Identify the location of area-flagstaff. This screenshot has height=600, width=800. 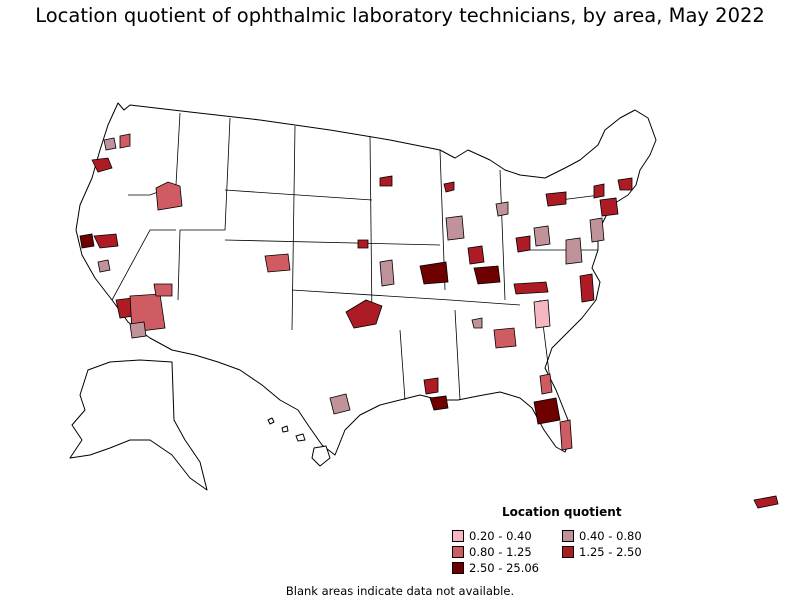
(163, 290).